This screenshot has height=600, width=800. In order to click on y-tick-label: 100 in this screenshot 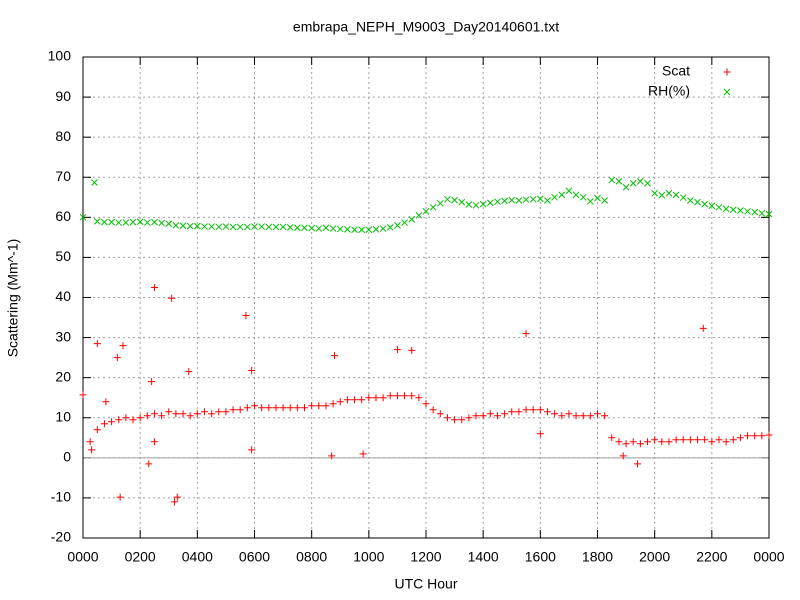, I will do `click(60, 56)`.